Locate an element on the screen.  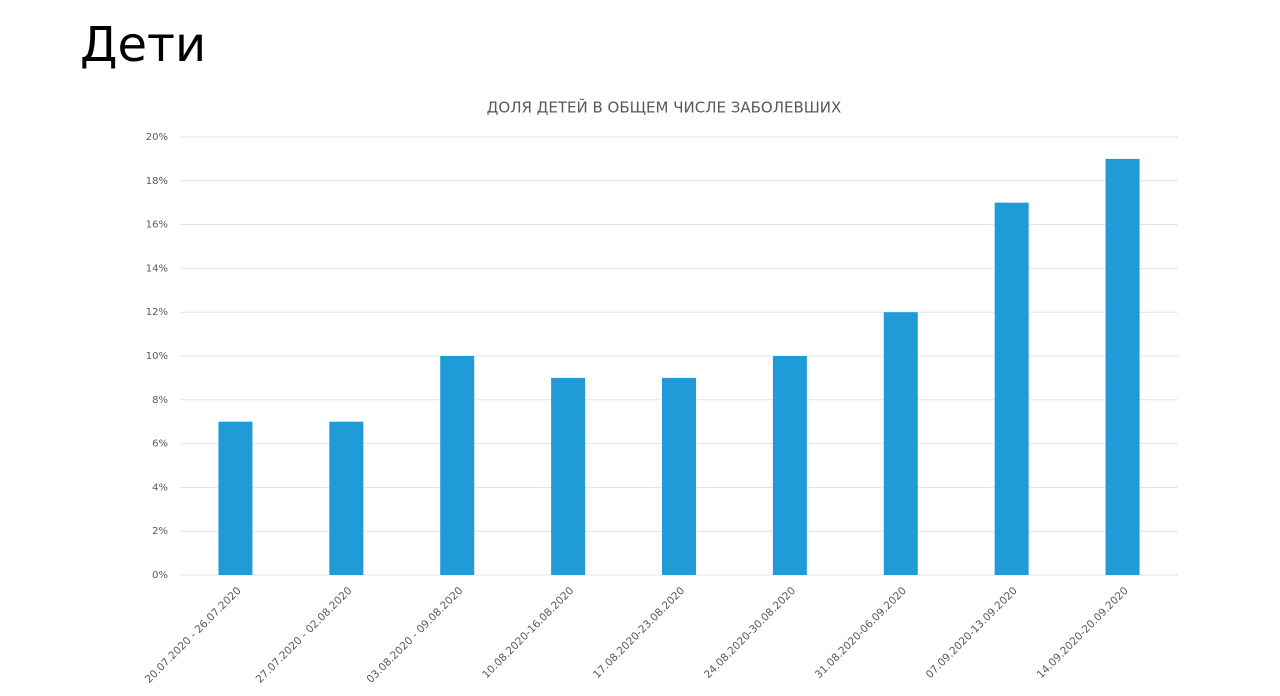
y-tick-label: 8% is located at coordinates (160, 400).